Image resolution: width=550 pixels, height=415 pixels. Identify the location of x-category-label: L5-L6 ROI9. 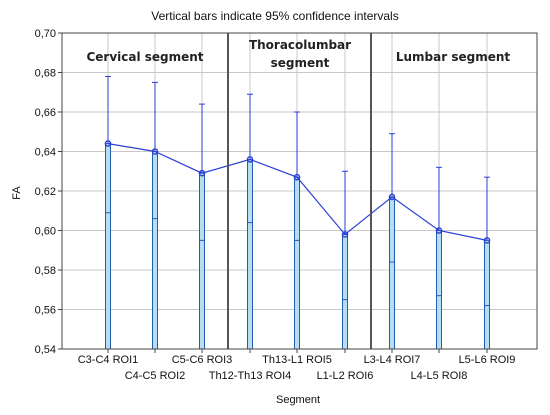
(487, 360).